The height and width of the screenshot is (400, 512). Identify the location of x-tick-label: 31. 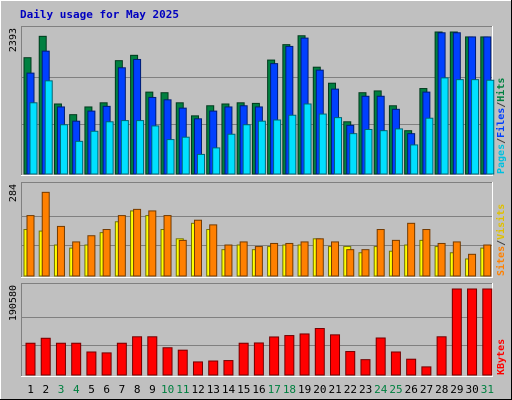
(487, 389).